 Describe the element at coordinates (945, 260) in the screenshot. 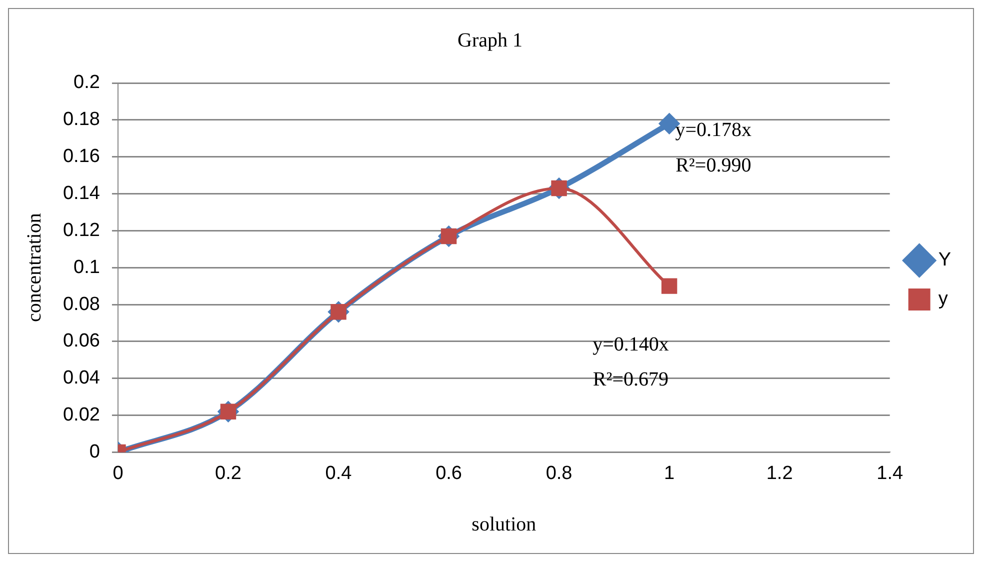

I see `legend-label: Y` at that location.